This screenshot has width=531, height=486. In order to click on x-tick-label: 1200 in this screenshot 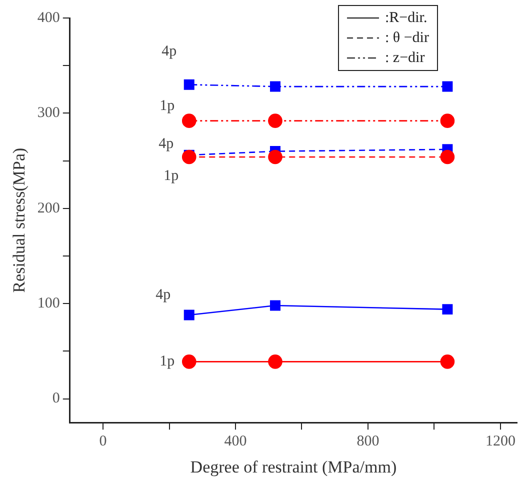, I will do `click(500, 442)`.